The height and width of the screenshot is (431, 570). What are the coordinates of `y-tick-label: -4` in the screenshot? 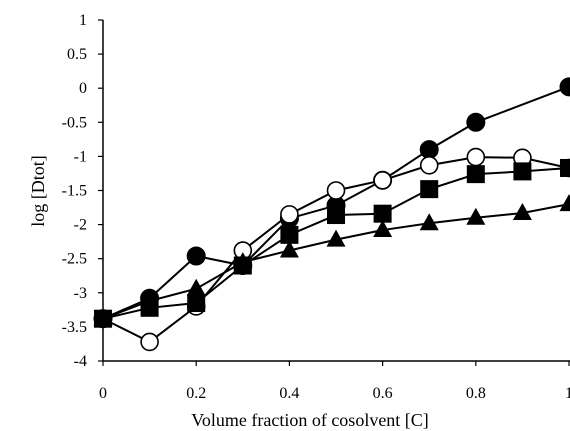 It's located at (80, 361).